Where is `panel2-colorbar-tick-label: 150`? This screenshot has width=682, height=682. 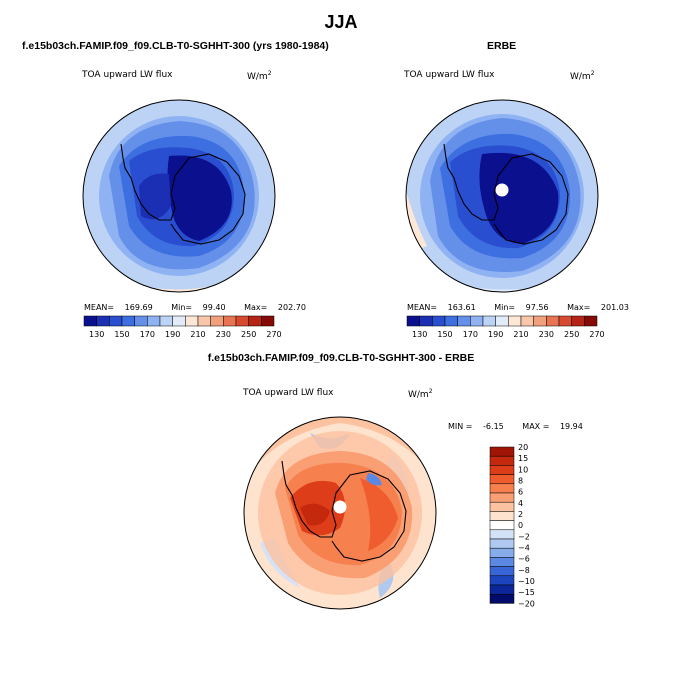 panel2-colorbar-tick-label: 150 is located at coordinates (444, 334).